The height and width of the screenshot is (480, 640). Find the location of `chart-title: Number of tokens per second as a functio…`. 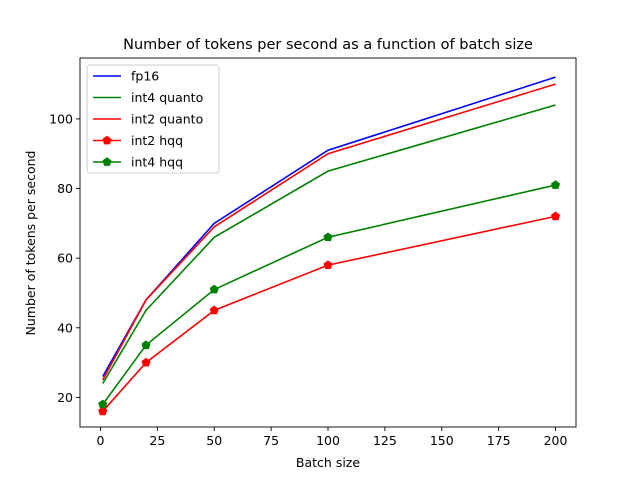

chart-title: Number of tokens per second as a functio… is located at coordinates (328, 45).